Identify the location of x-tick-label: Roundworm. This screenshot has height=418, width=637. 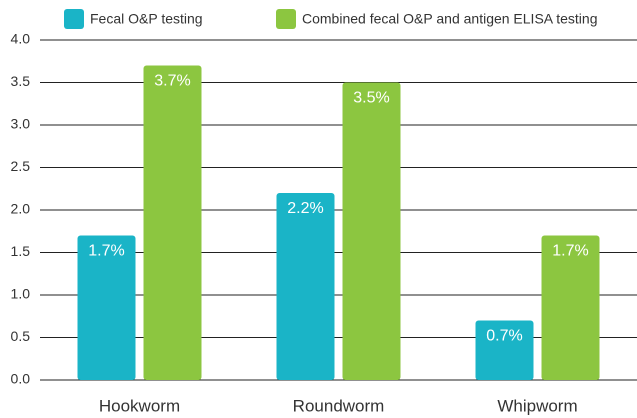
(339, 405).